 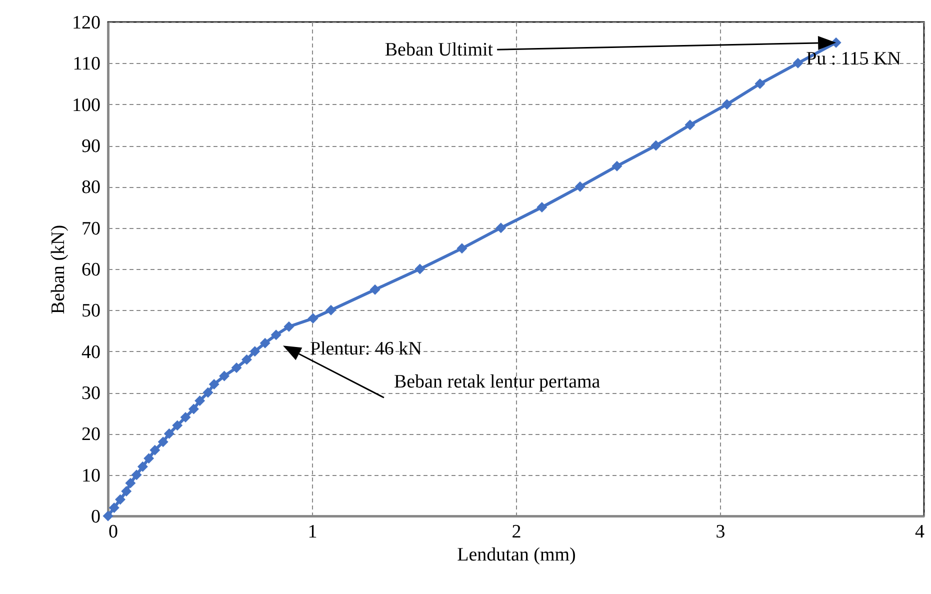 What do you see at coordinates (439, 50) in the screenshot?
I see `annotation: Beban Ultimit` at bounding box center [439, 50].